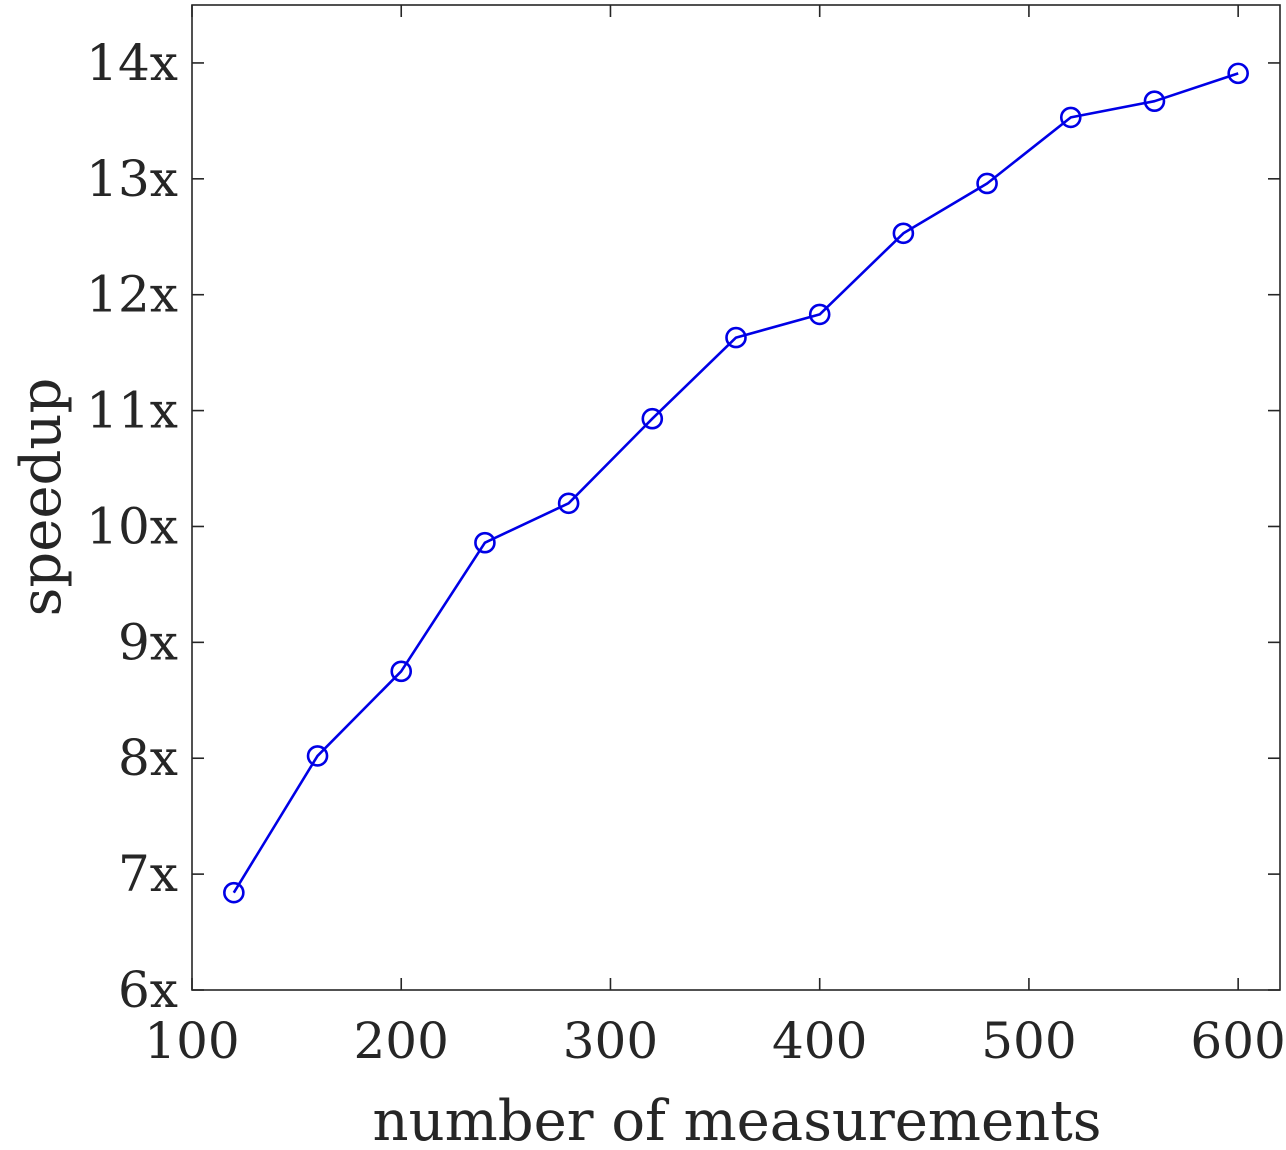 The height and width of the screenshot is (1150, 1286). I want to click on y-tick-label: 8x, so click(148, 758).